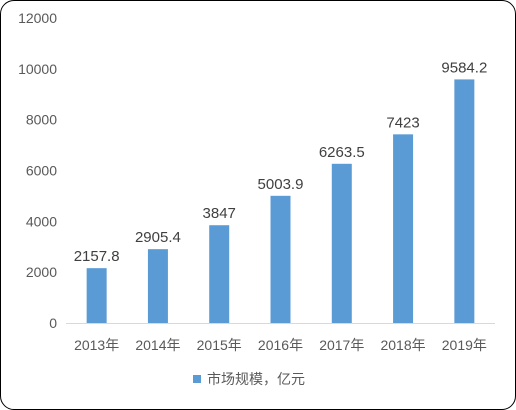 The width and height of the screenshot is (516, 410). What do you see at coordinates (96, 345) in the screenshot?
I see `x-tick-label: 2013年` at bounding box center [96, 345].